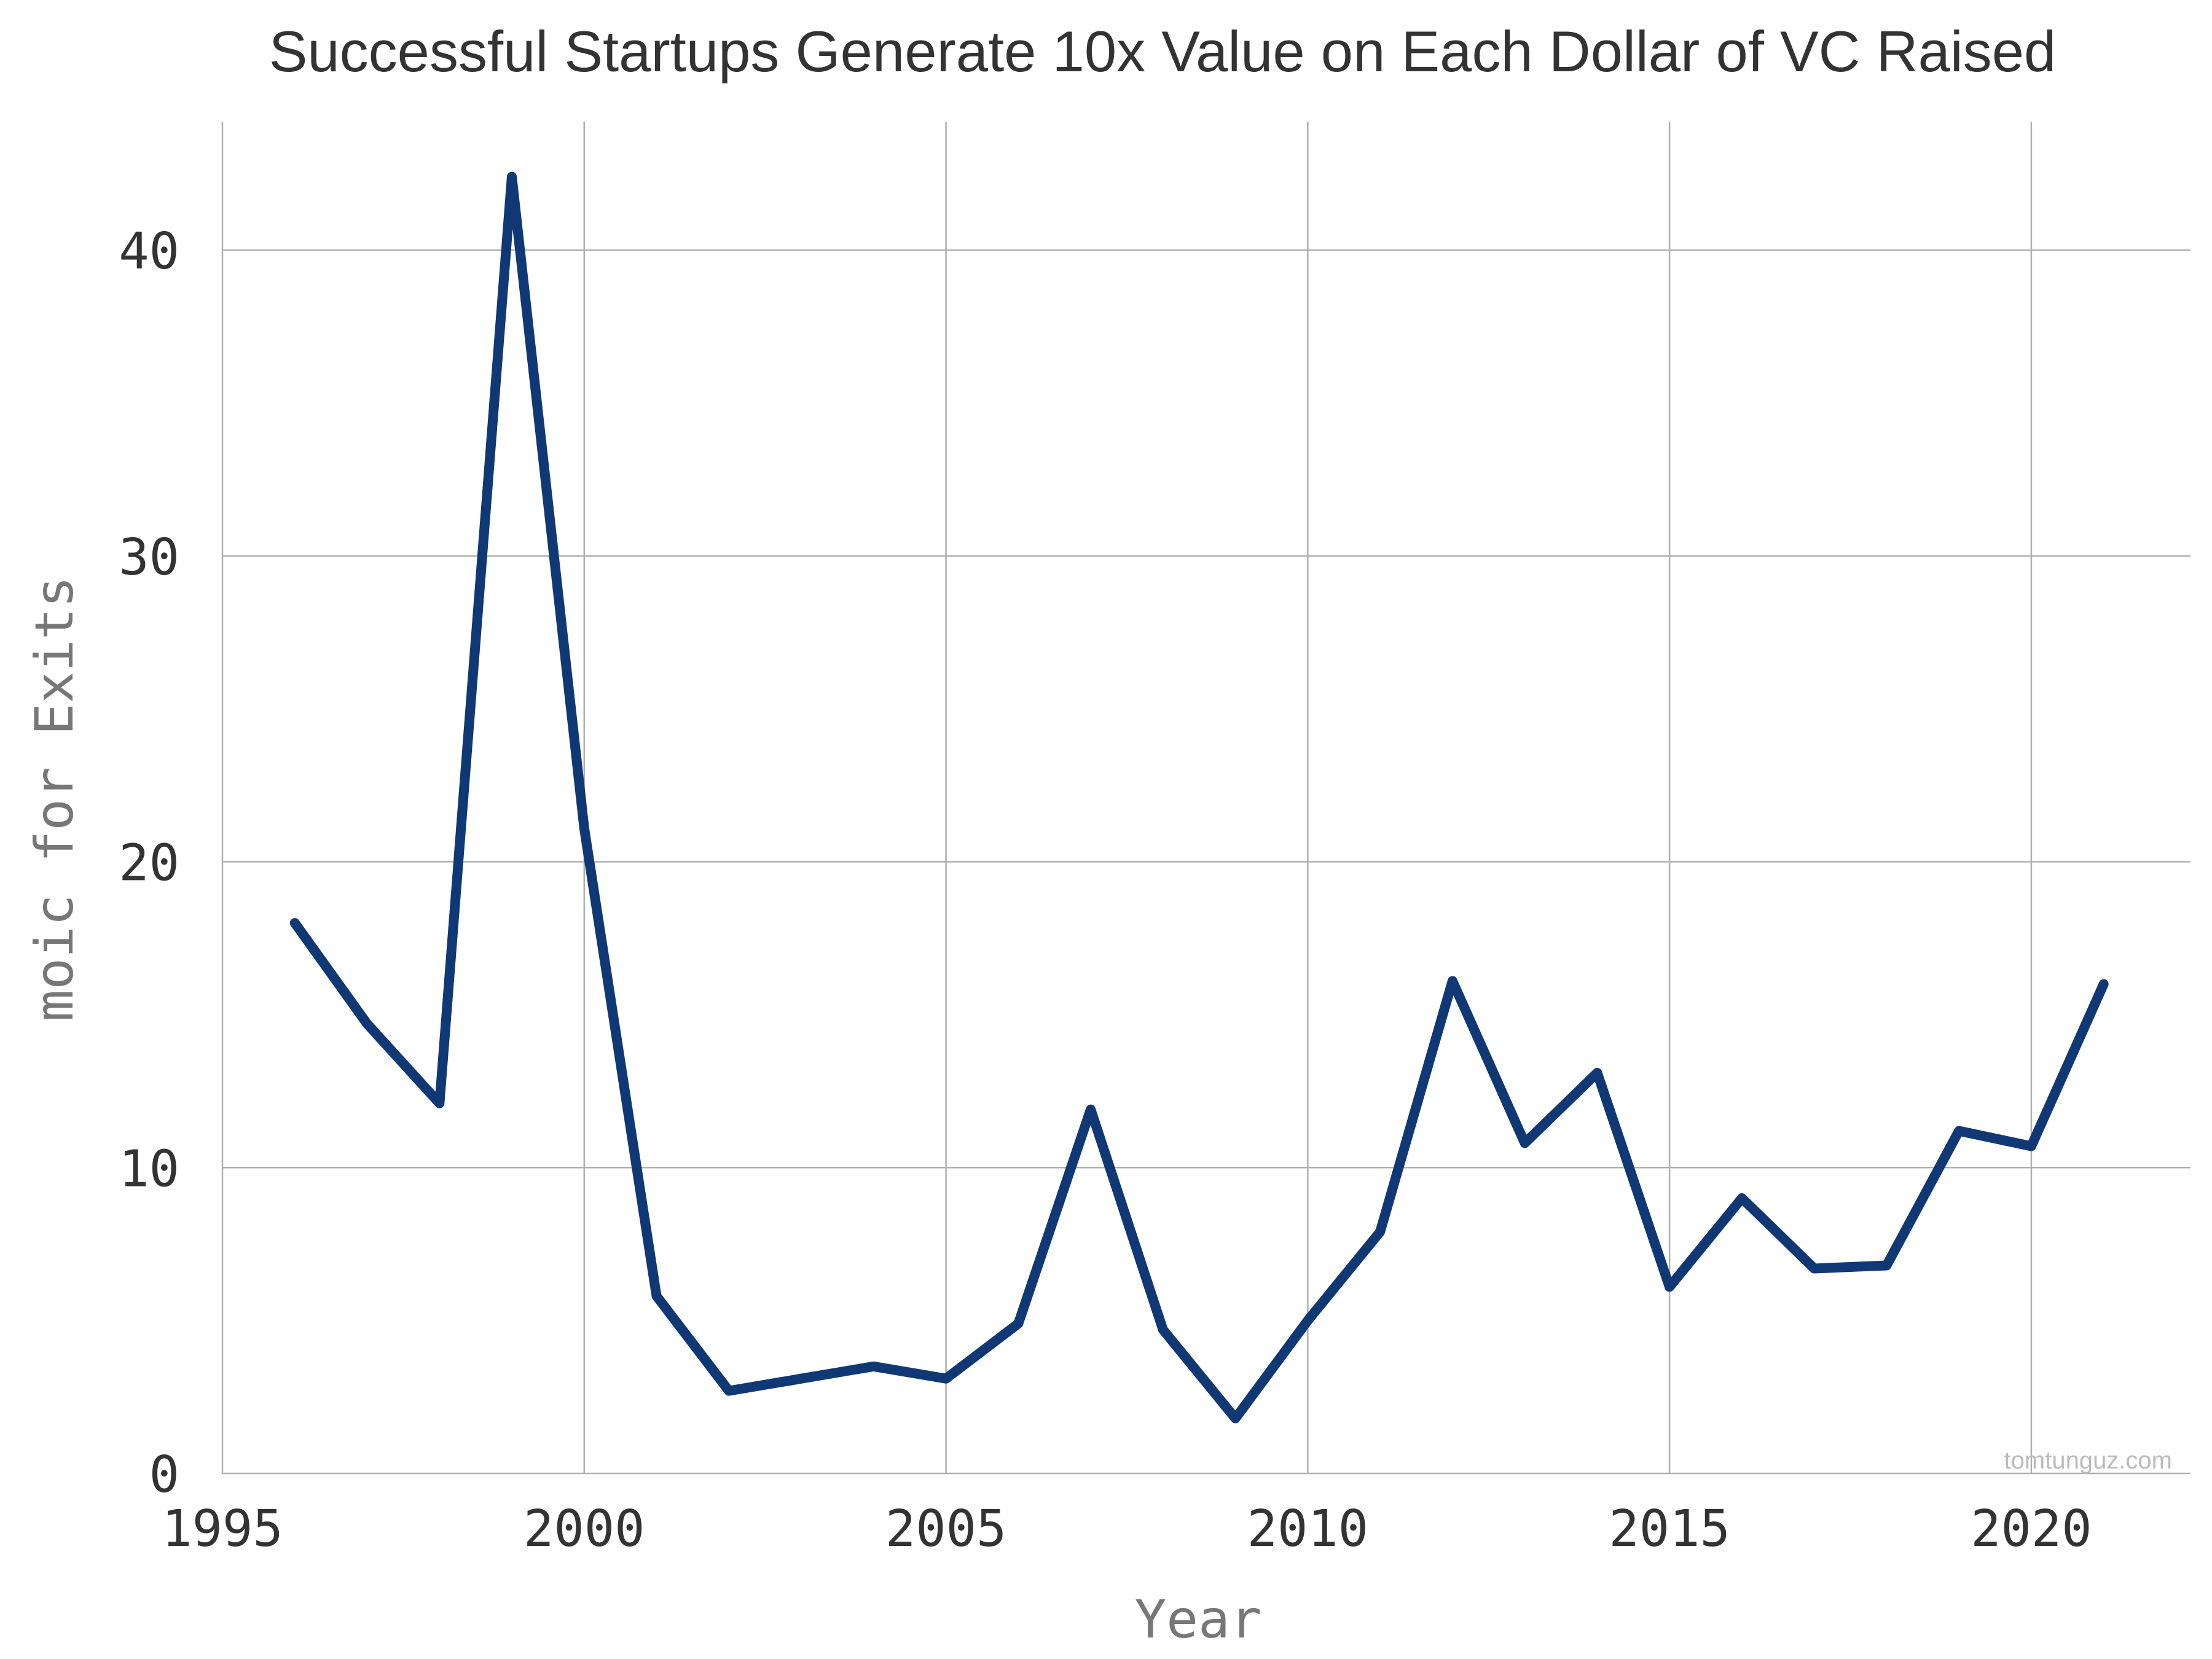 Image resolution: width=2212 pixels, height=1659 pixels. I want to click on y-tick-label: 40, so click(149, 251).